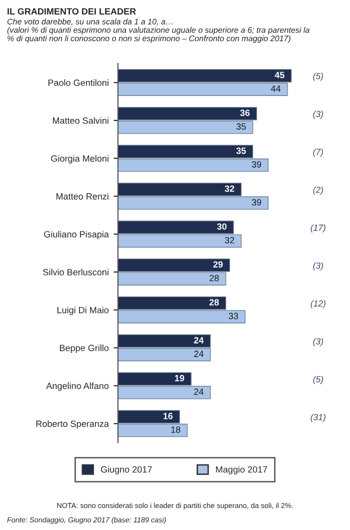 The image size is (350, 530). I want to click on data-label: 29, so click(218, 264).